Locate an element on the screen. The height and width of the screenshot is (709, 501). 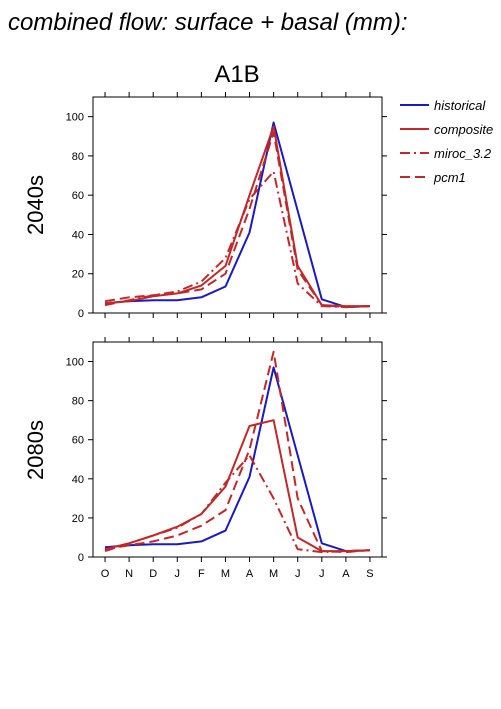
legend-label: composite is located at coordinates (463, 129).